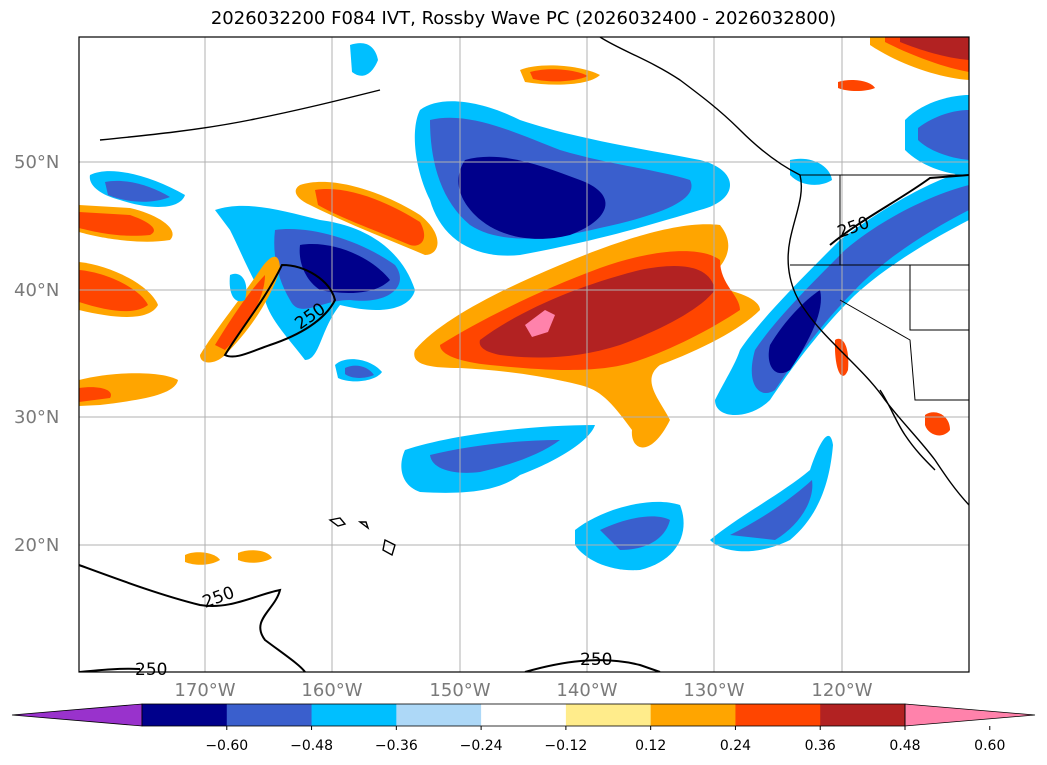  I want to click on lat-label-40n: 40°N, so click(37, 290).